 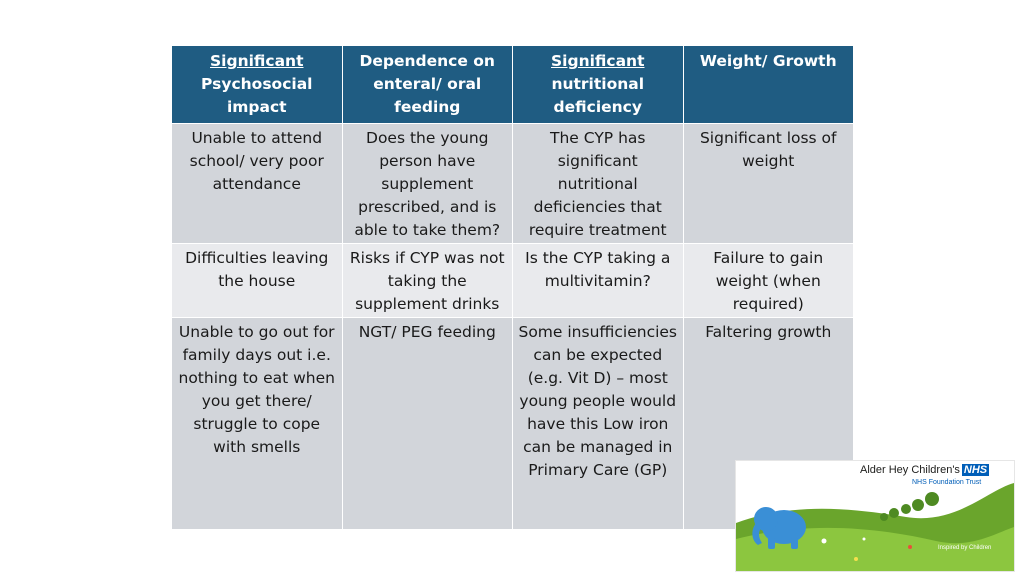 What do you see at coordinates (910, 470) in the screenshot?
I see `org-name-text: Alder Hey Children's` at bounding box center [910, 470].